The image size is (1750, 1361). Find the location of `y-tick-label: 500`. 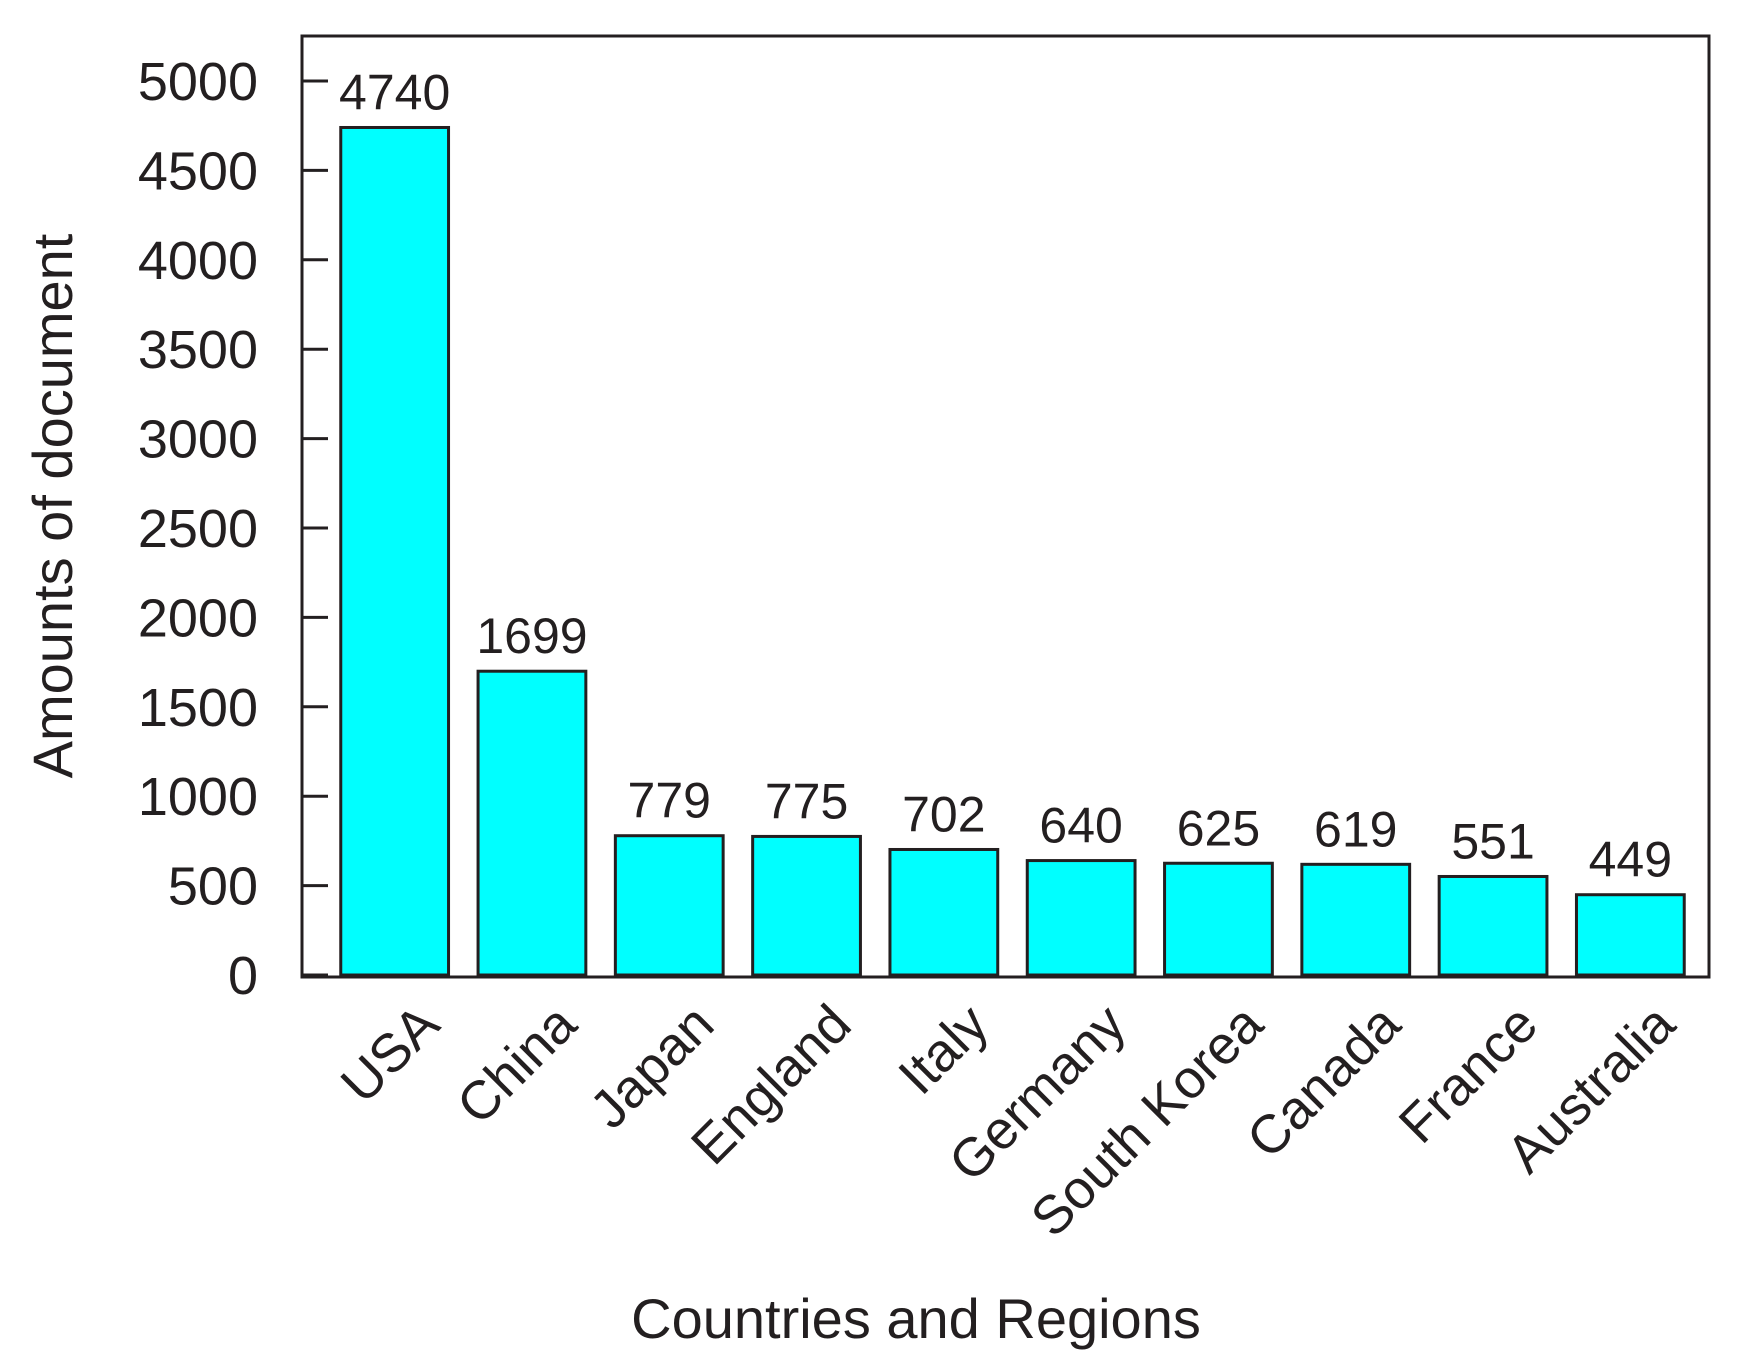

y-tick-label: 500 is located at coordinates (213, 887).